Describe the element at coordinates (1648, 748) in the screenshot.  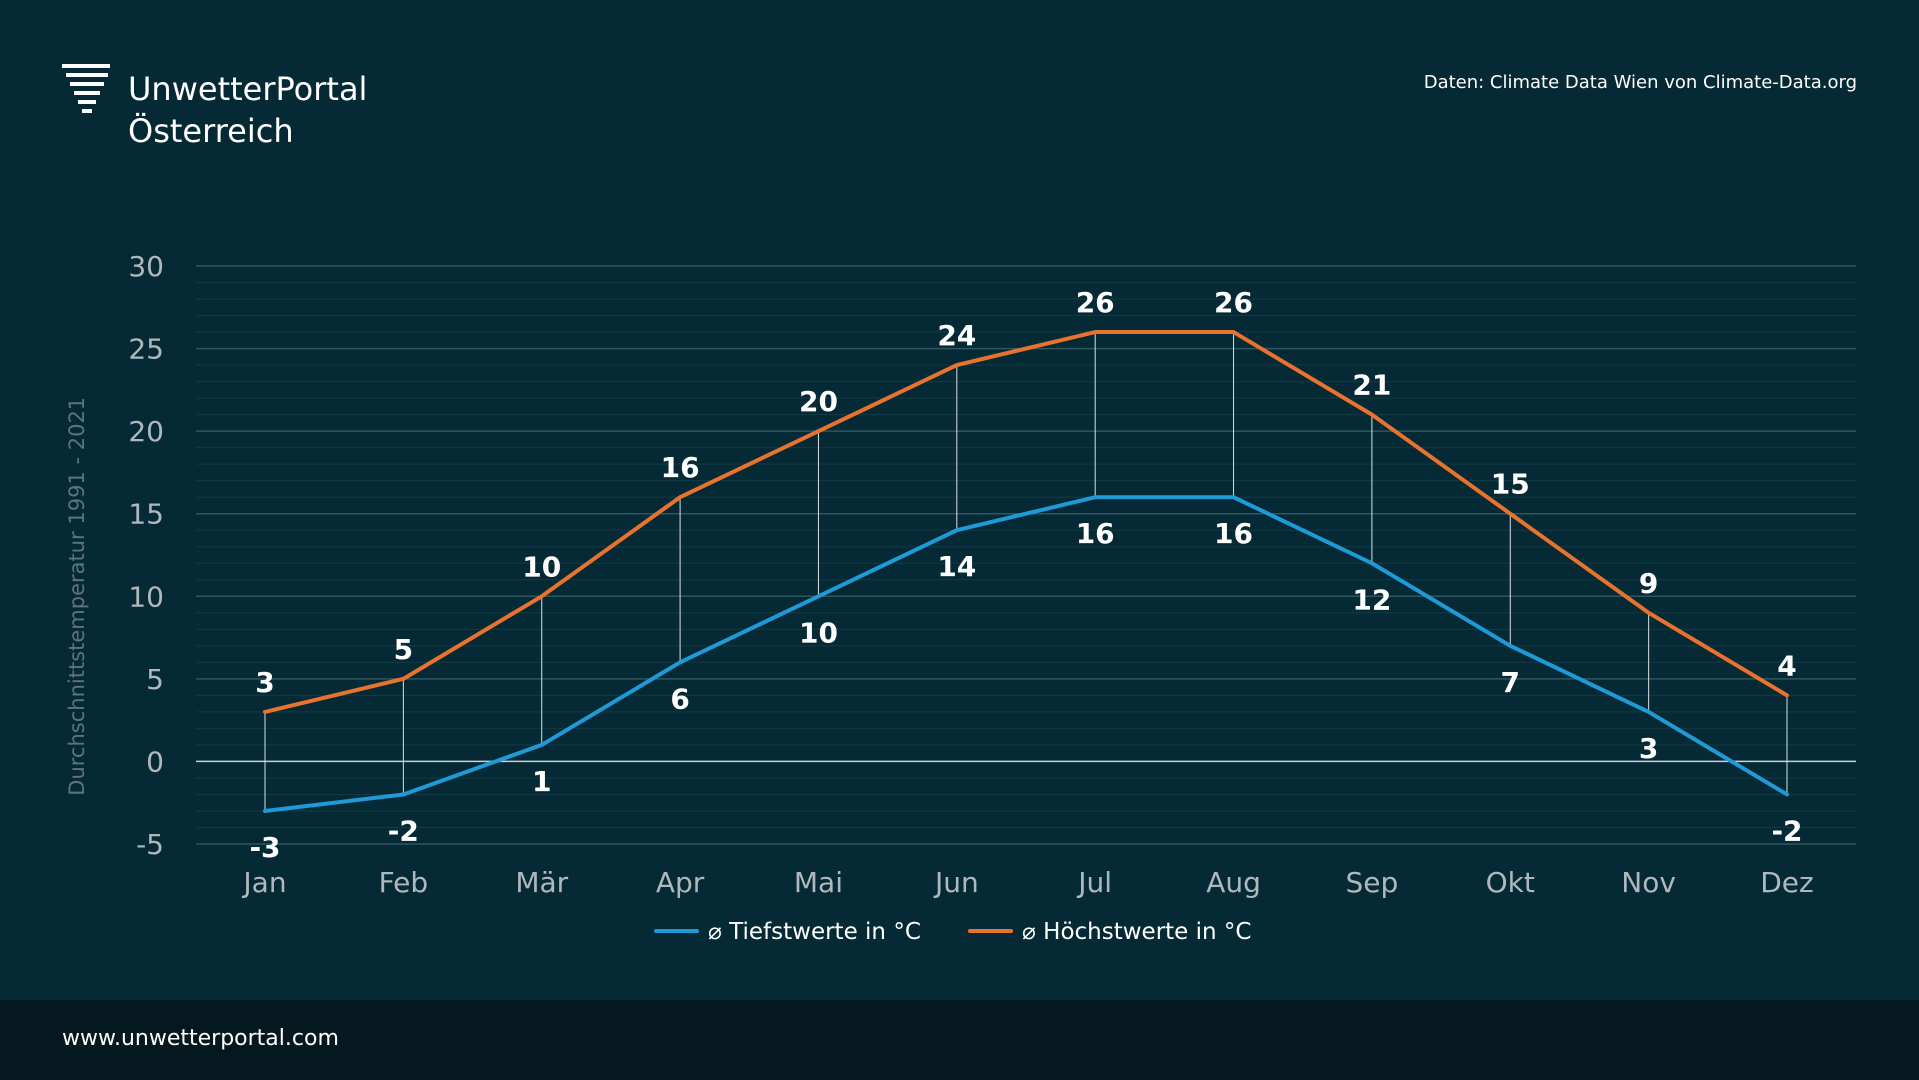
I see `low-data-label: 3` at that location.